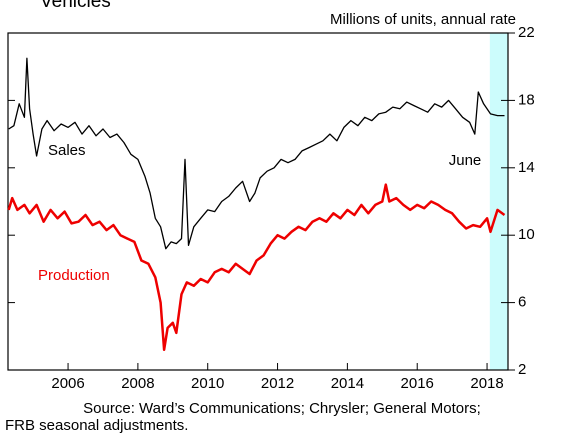  I want to click on y-tick-label: 14, so click(526, 167).